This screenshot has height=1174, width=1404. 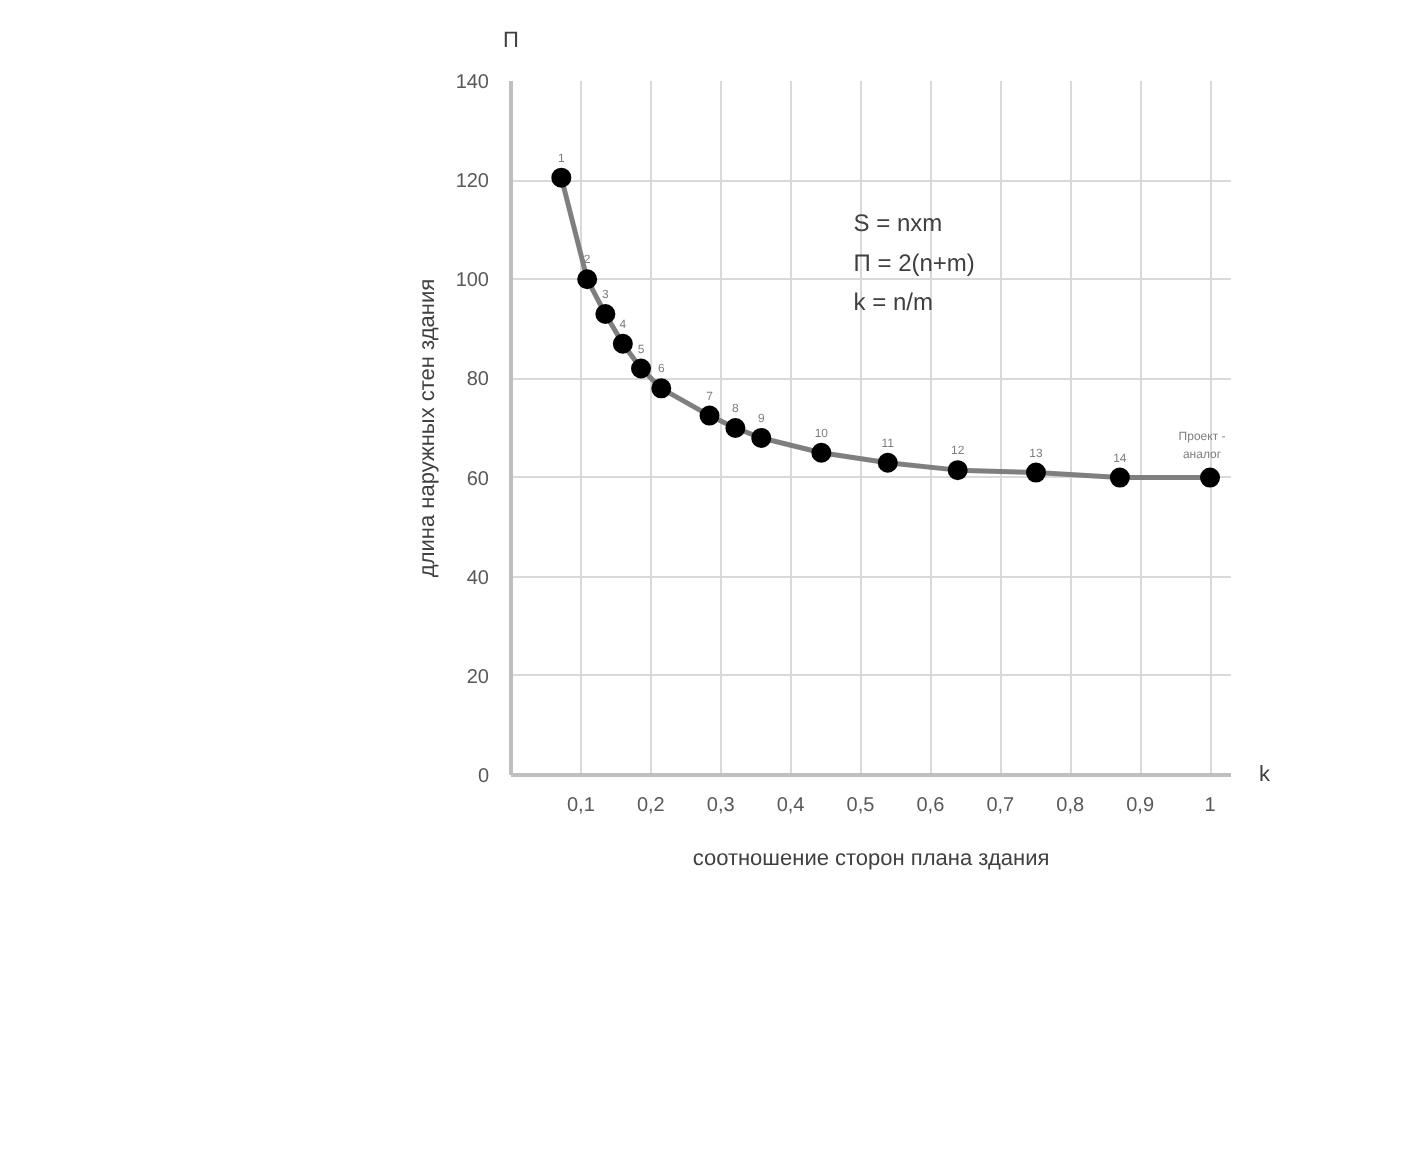 What do you see at coordinates (472, 83) in the screenshot?
I see `y-tick-label: 140` at bounding box center [472, 83].